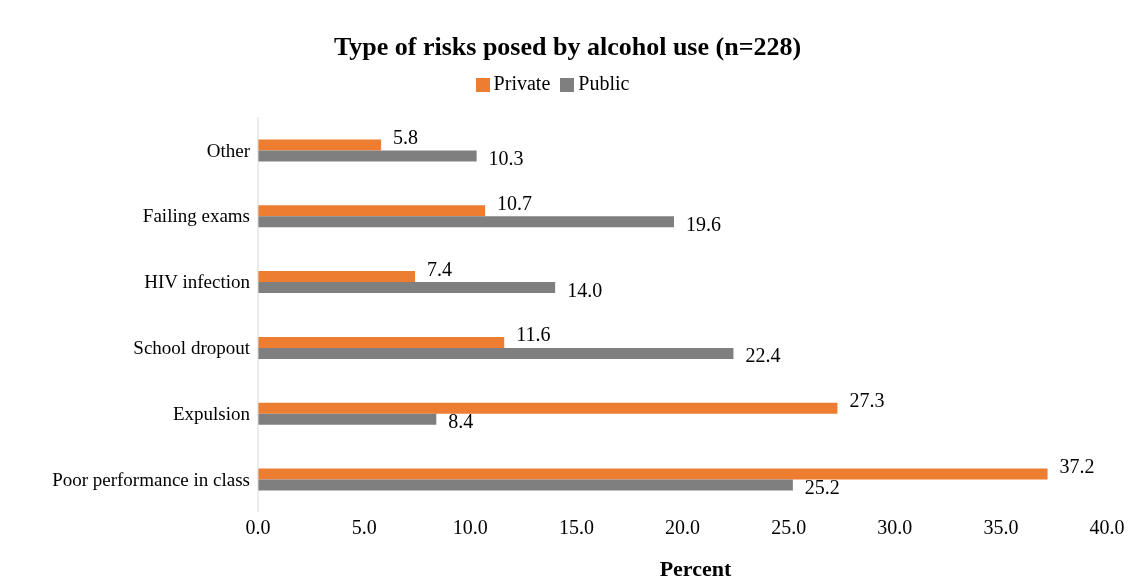 The width and height of the screenshot is (1135, 581). Describe the element at coordinates (228, 150) in the screenshot. I see `y-tick-label: Other` at that location.